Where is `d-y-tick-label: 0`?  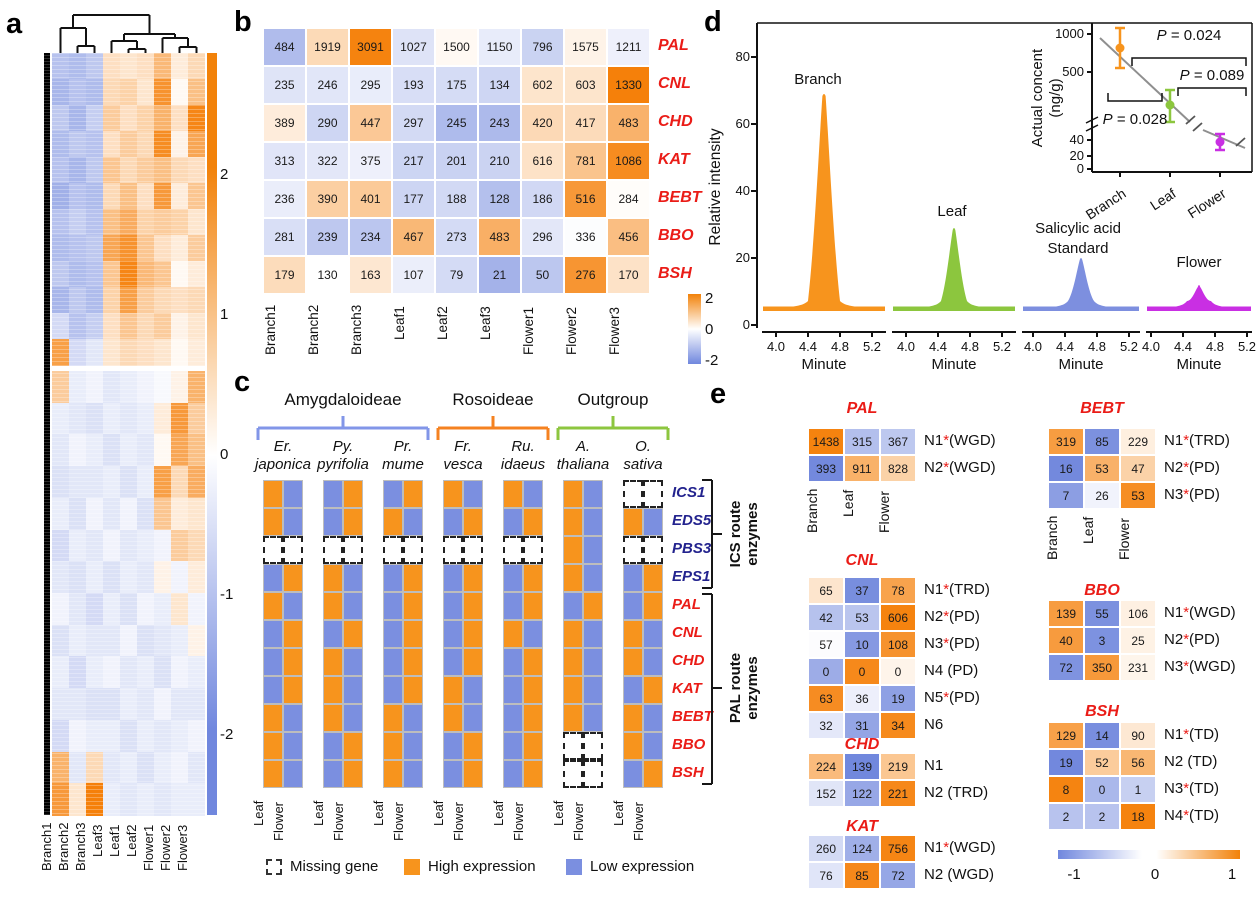 d-y-tick-label: 0 is located at coordinates (746, 324).